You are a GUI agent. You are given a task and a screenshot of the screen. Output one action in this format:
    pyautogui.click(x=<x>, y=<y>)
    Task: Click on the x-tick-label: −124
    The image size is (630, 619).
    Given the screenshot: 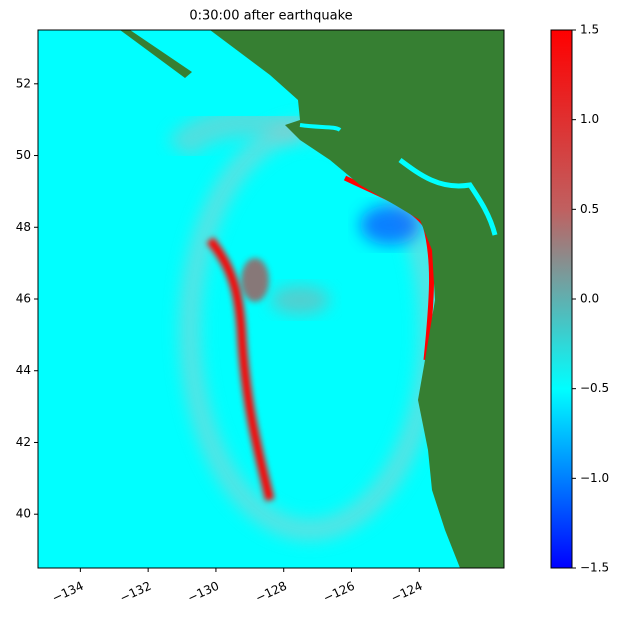 What is the action you would take?
    pyautogui.click(x=407, y=592)
    